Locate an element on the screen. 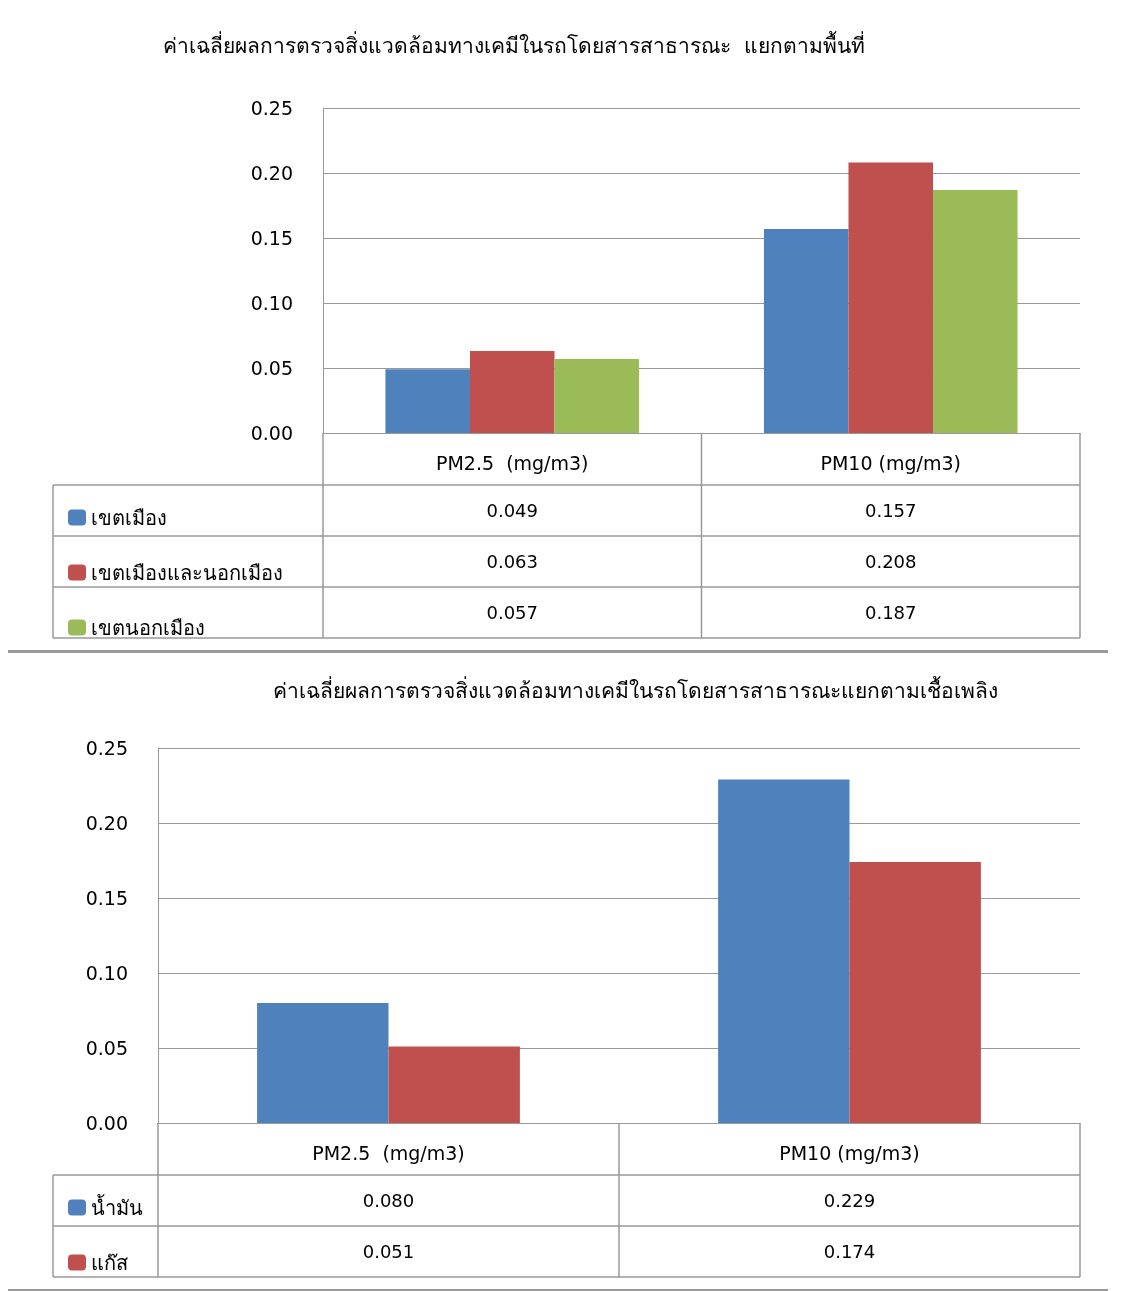 This screenshot has width=1121, height=1291. data-label: 0.051 is located at coordinates (388, 1251).